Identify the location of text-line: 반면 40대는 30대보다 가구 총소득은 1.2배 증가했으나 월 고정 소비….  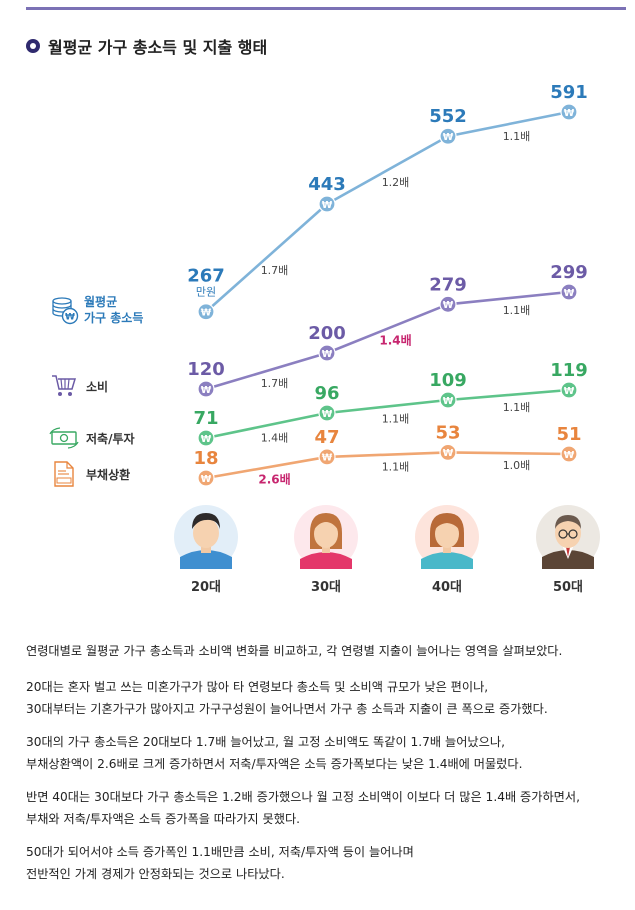
(303, 797).